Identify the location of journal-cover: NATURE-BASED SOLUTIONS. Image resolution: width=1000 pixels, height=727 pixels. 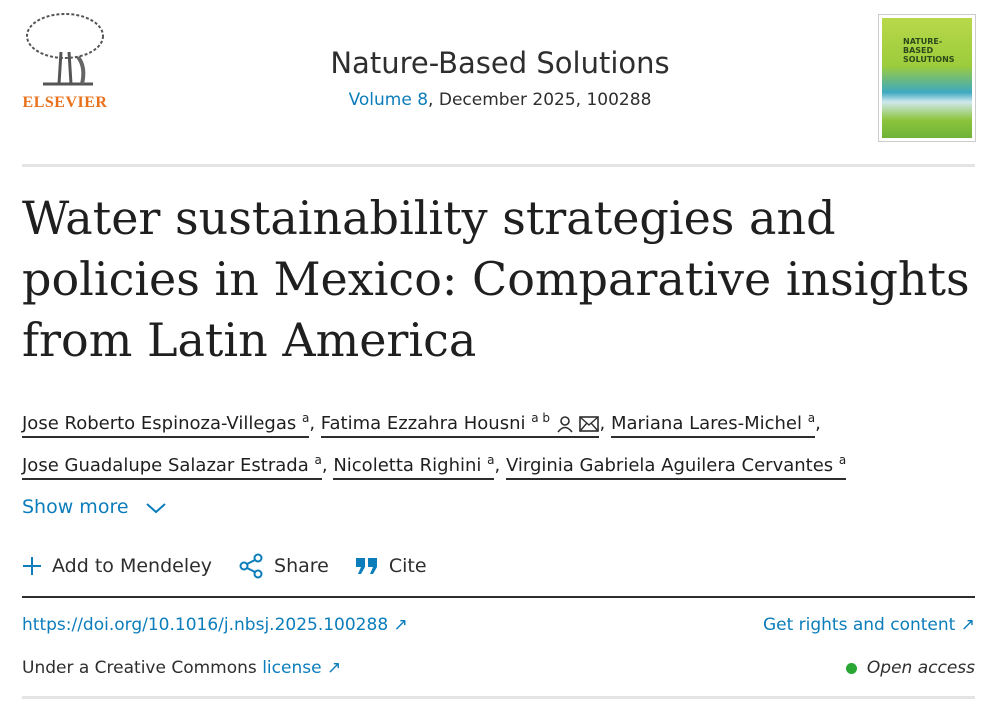
(927, 78).